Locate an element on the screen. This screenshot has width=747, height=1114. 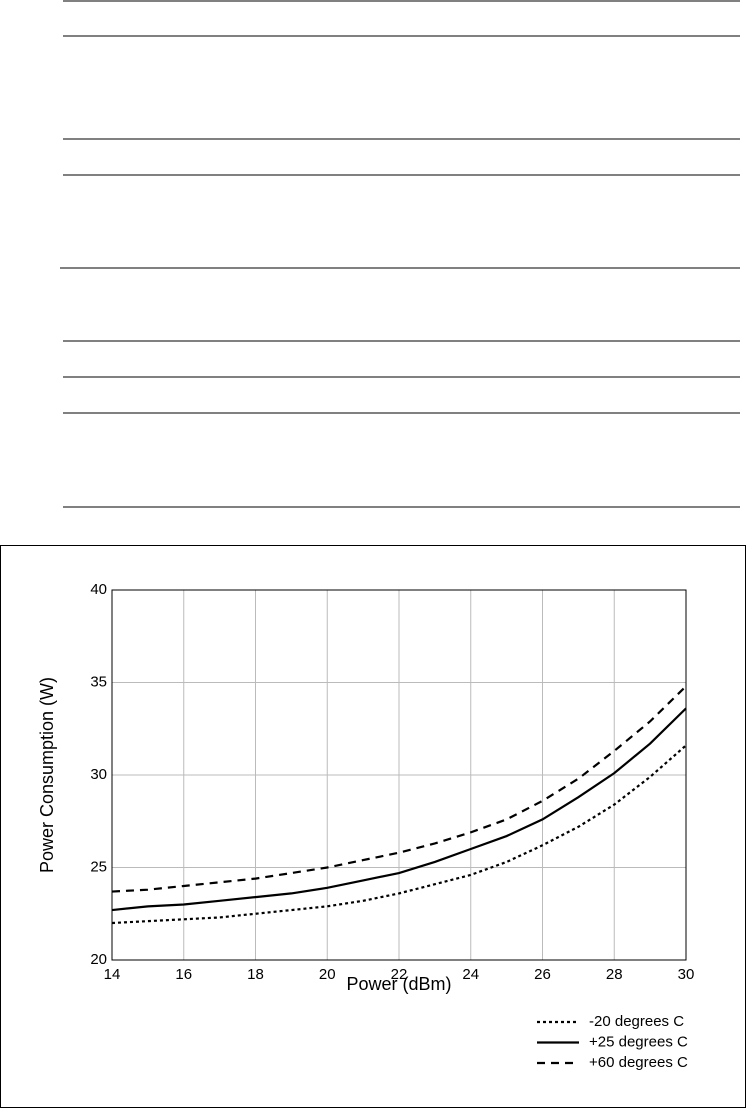
x-tick-label: 30 is located at coordinates (686, 974).